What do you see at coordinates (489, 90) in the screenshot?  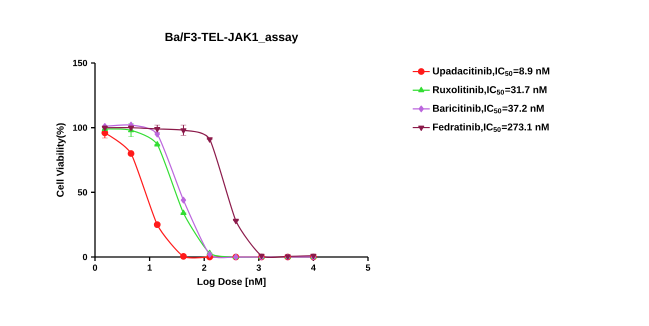 I see `legend-label: Ruxolitinib,IC$_{50}$=31.7 nM` at bounding box center [489, 90].